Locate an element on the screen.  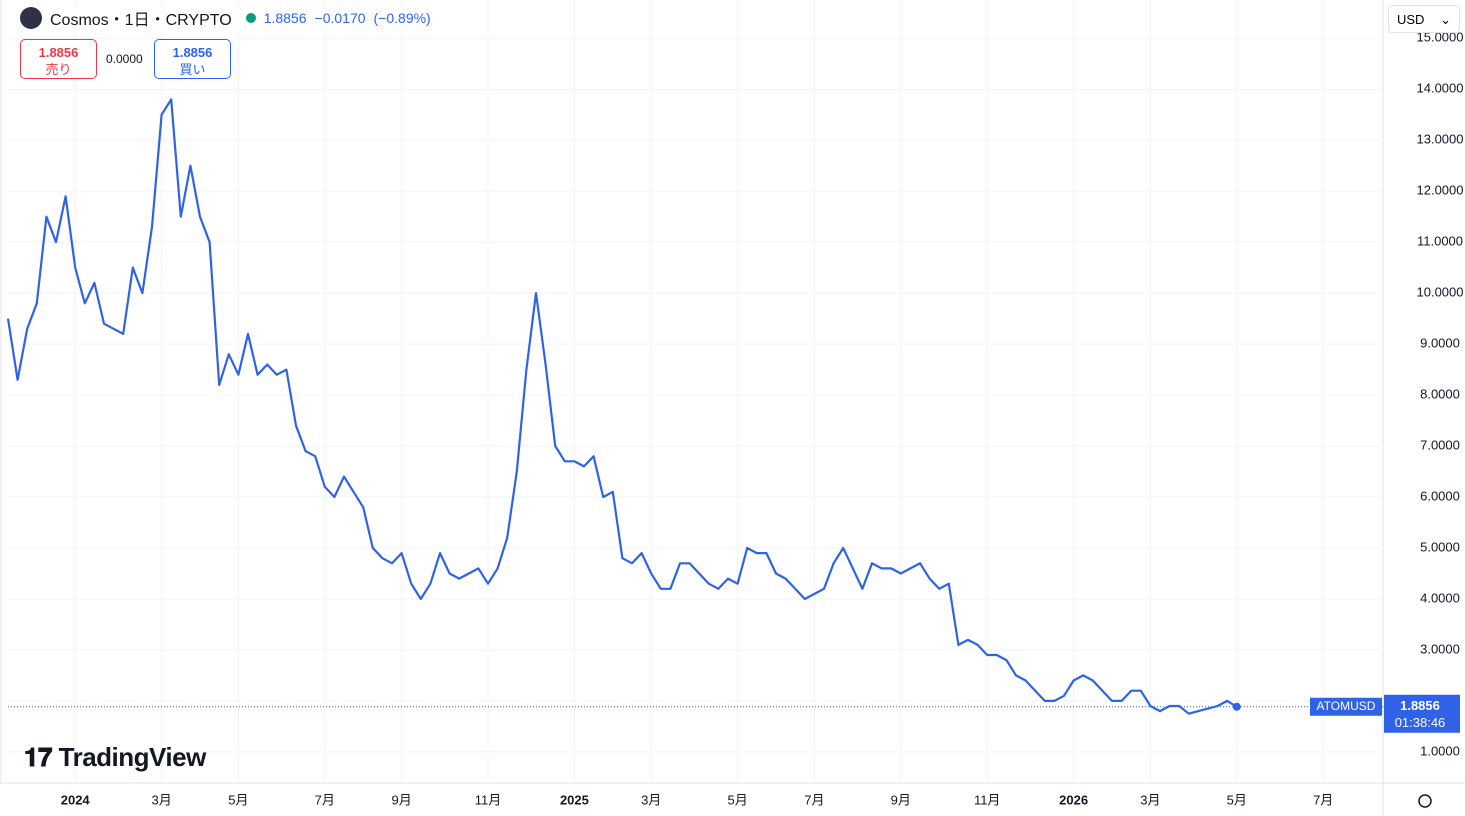
y-tick-label: 6.0000 is located at coordinates (1440, 495).